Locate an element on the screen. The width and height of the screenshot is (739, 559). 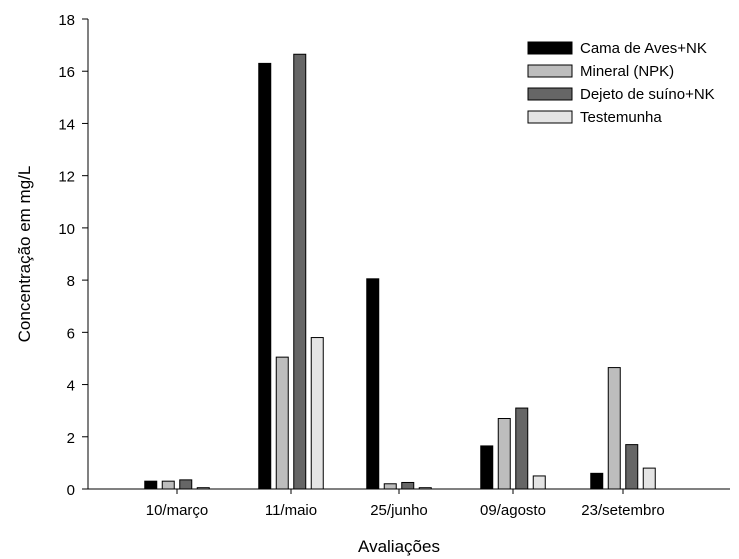
x-axis-label: Avaliações is located at coordinates (399, 546).